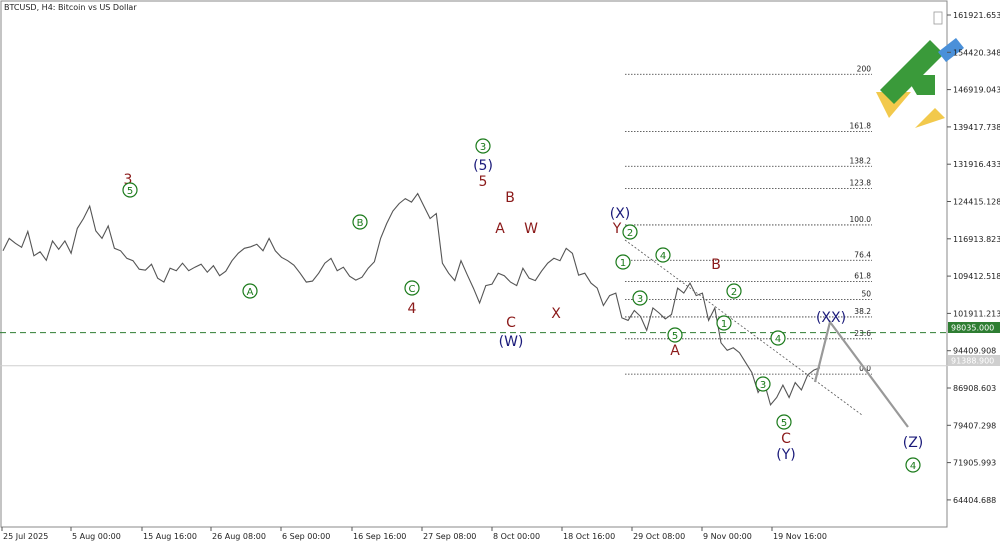 Image resolution: width=1000 pixels, height=545 pixels. What do you see at coordinates (25, 536) in the screenshot?
I see `x-tick-label: 25 Jul 2025` at bounding box center [25, 536].